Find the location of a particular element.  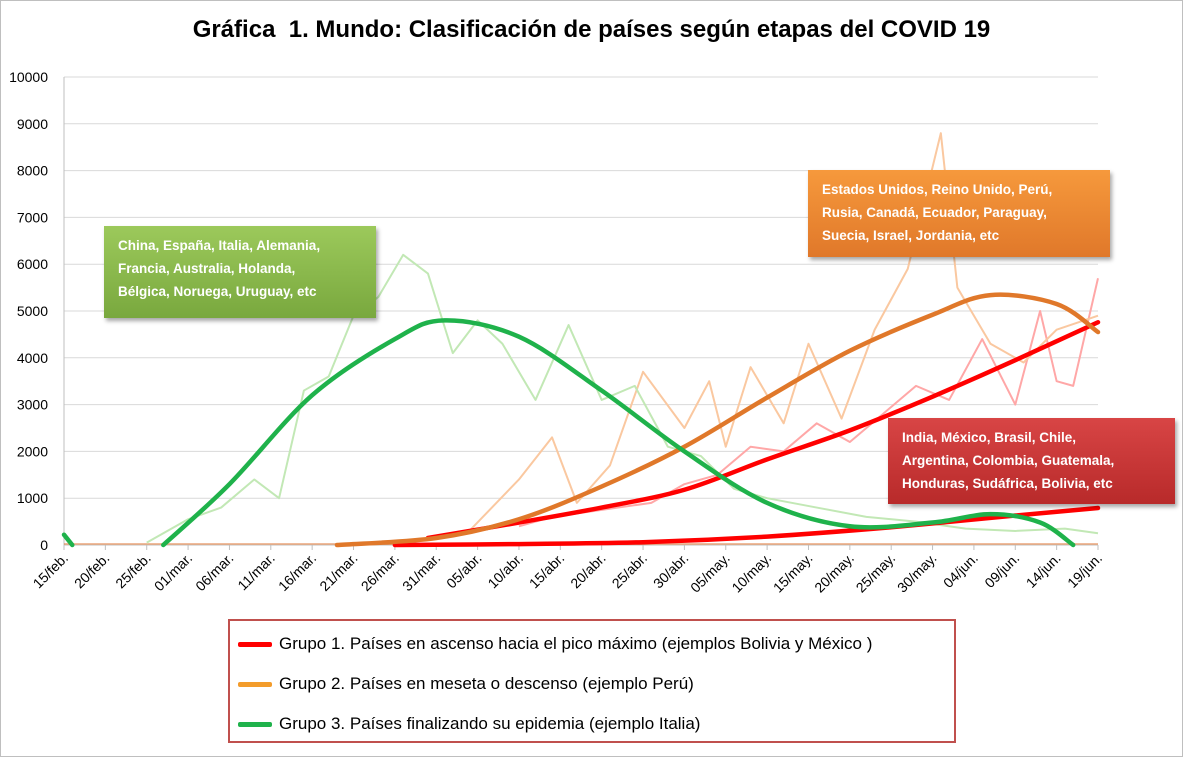

x-tick-label: 25/abr. is located at coordinates (630, 571).